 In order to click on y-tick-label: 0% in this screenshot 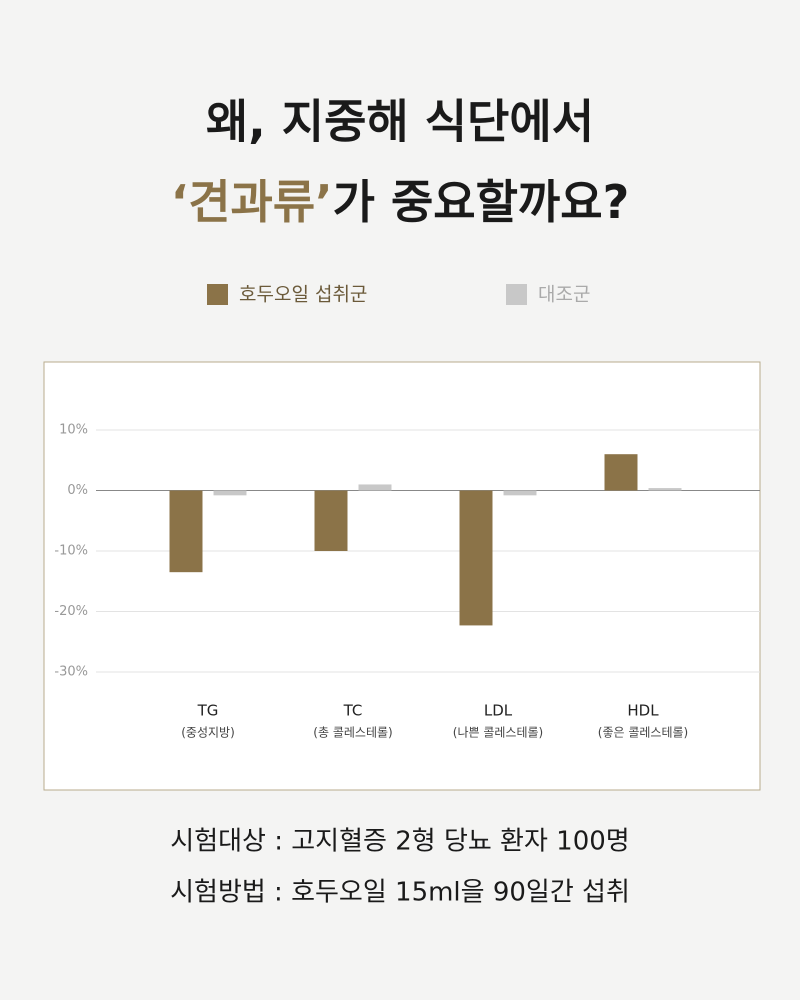, I will do `click(77, 490)`.